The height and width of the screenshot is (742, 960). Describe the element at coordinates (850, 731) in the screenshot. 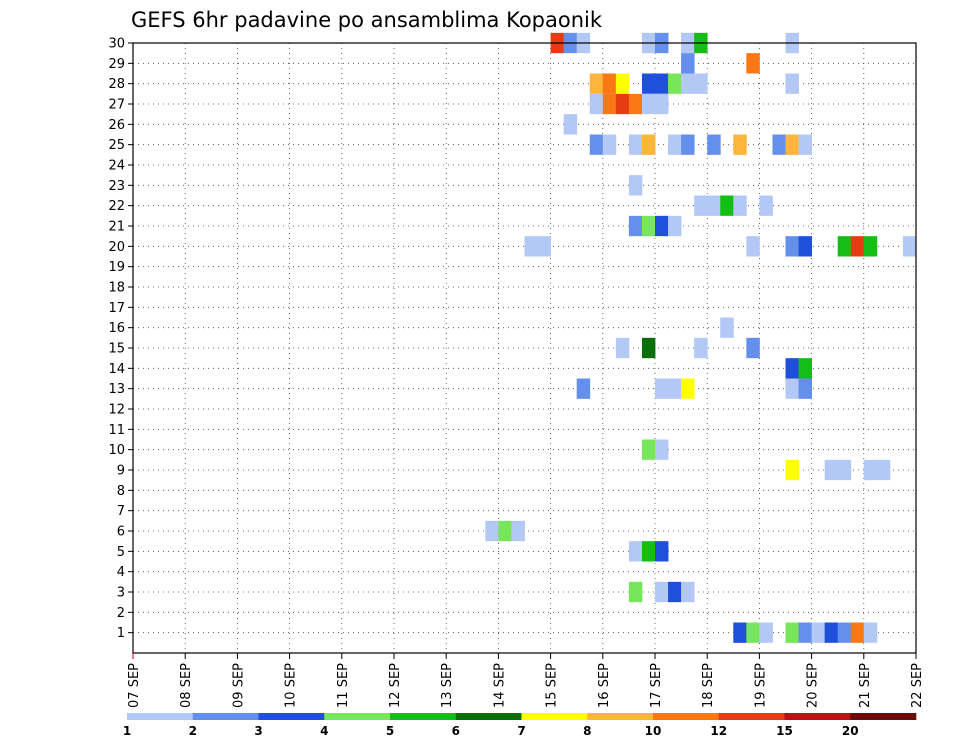

I see `colorbar-label: 20` at that location.